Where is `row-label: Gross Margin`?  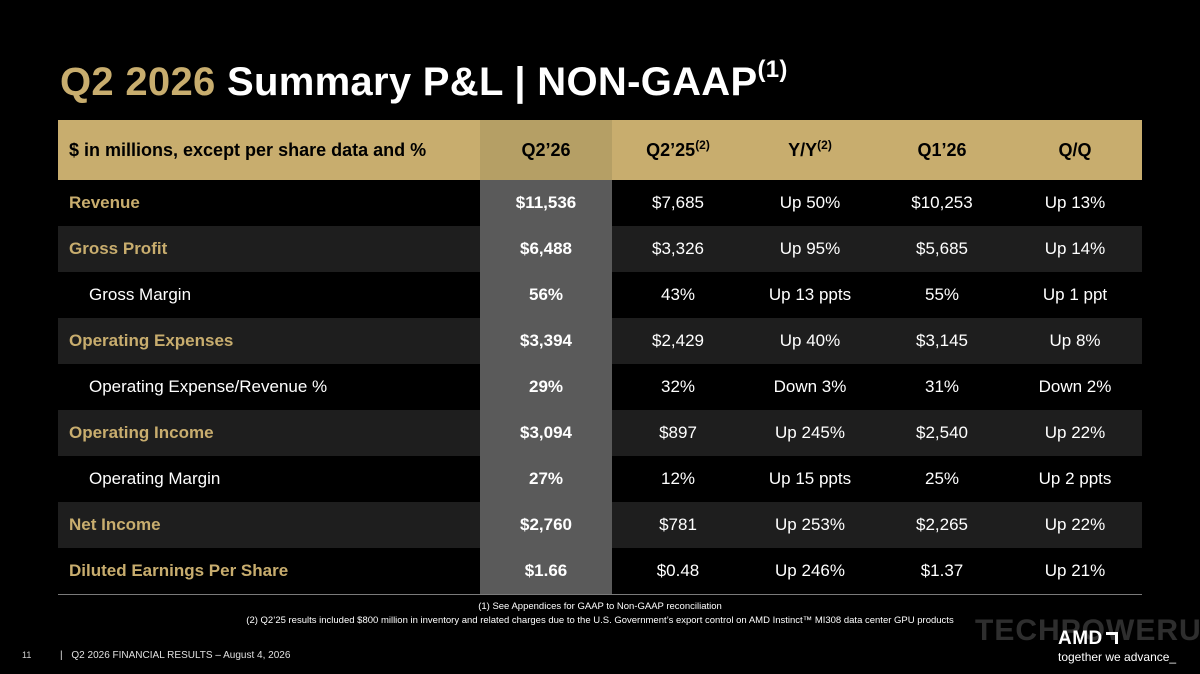
row-label: Gross Margin is located at coordinates (269, 295).